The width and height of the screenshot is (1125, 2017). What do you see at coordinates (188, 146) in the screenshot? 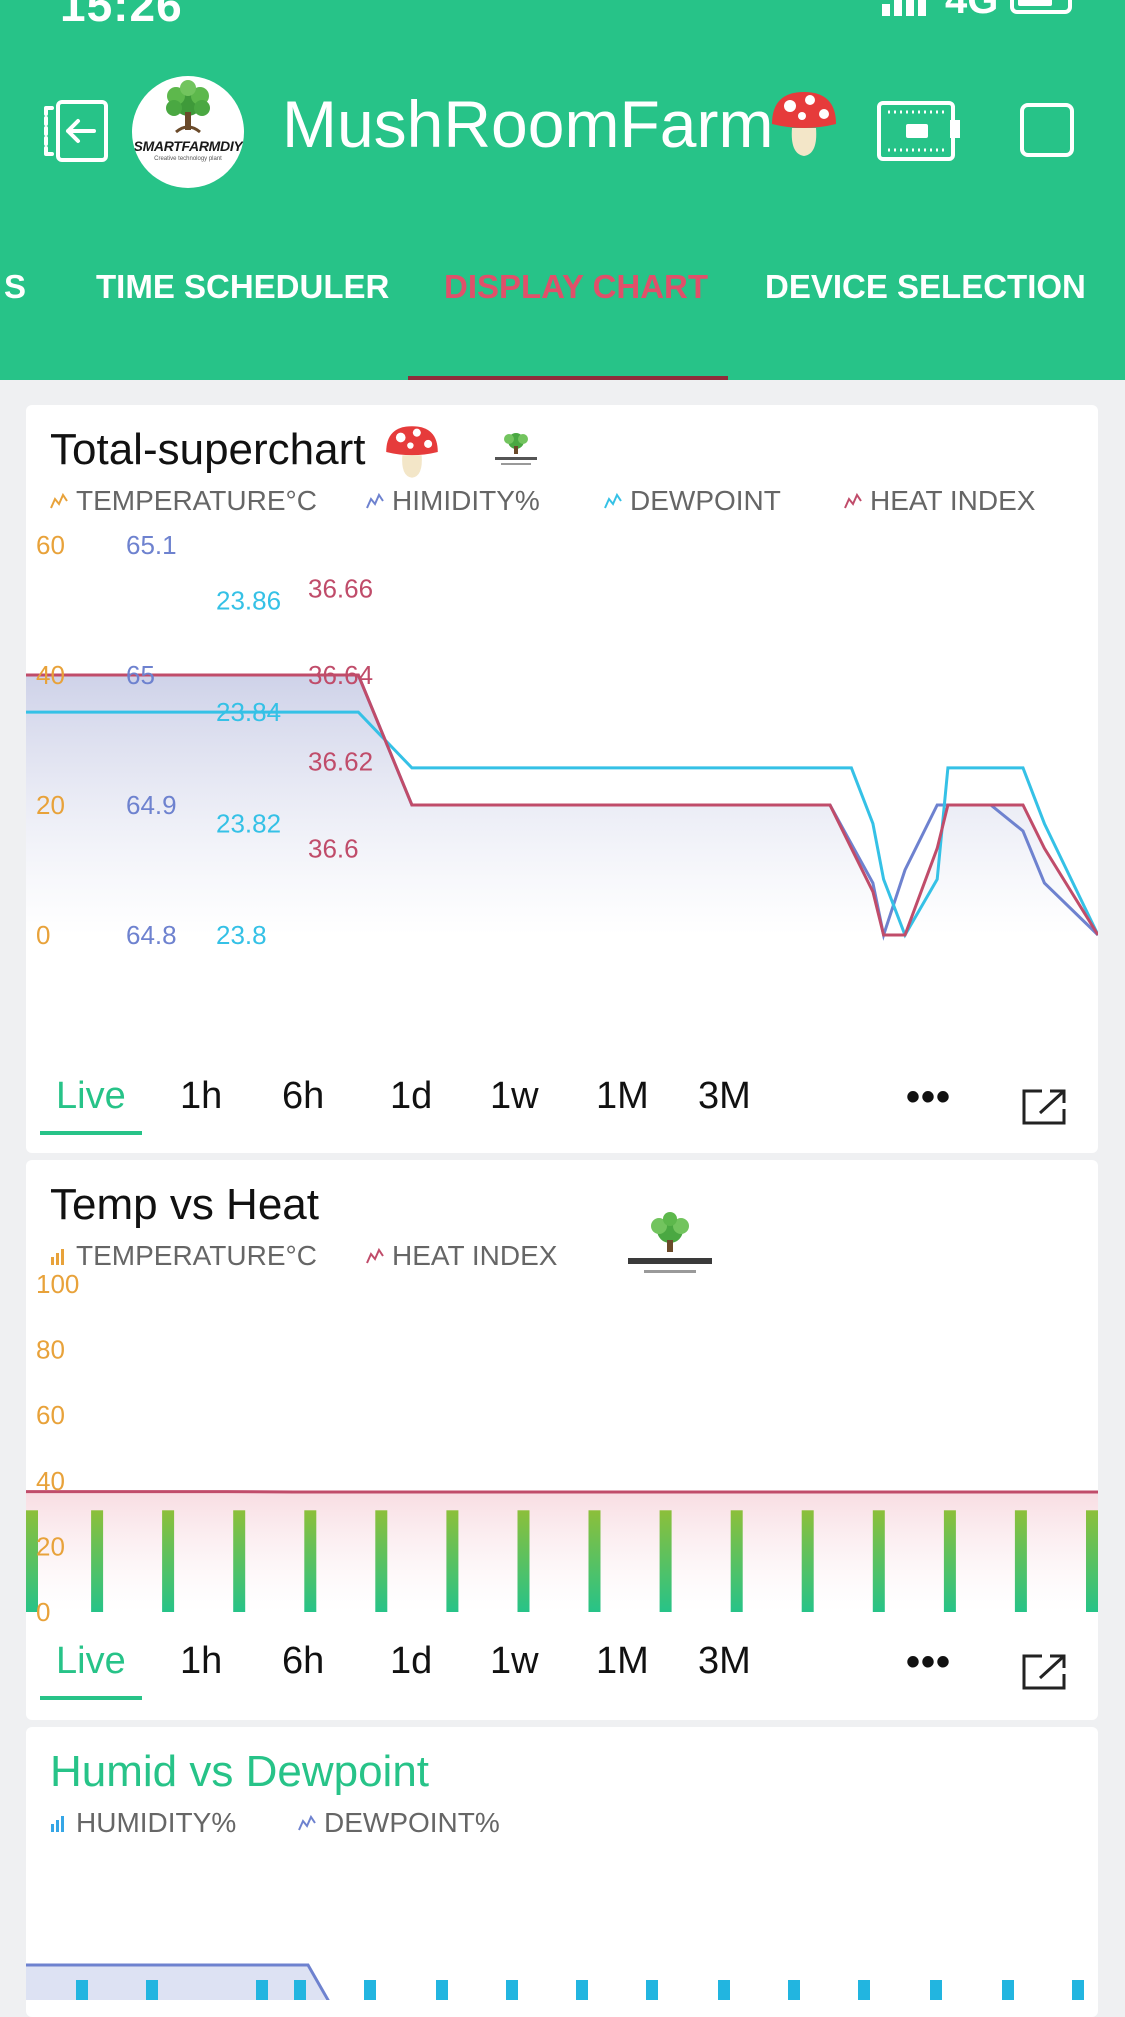
I see `logo-text: SMARTFARMDIY` at bounding box center [188, 146].